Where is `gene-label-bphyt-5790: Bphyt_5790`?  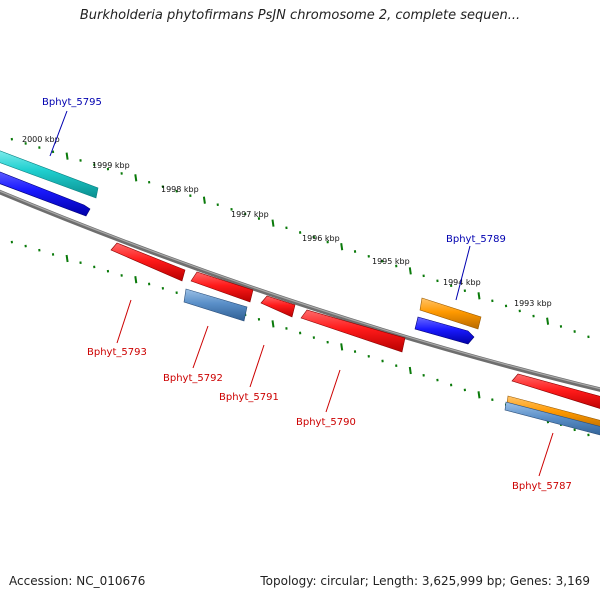 gene-label-bphyt-5790: Bphyt_5790 is located at coordinates (326, 422).